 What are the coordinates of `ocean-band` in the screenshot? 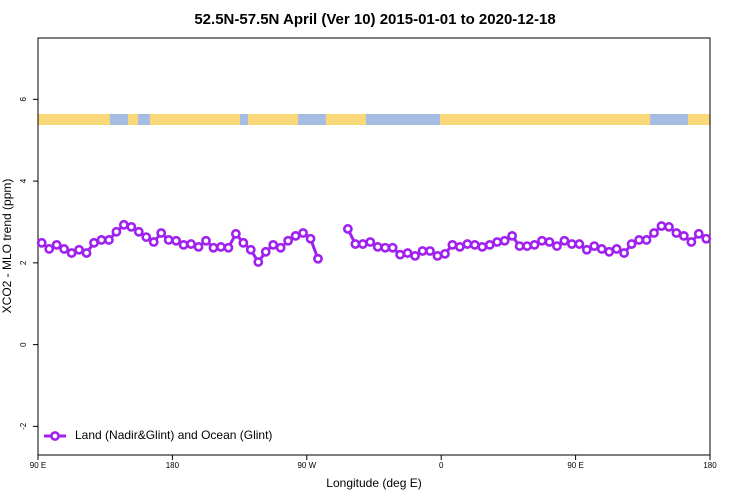 It's located at (374, 119).